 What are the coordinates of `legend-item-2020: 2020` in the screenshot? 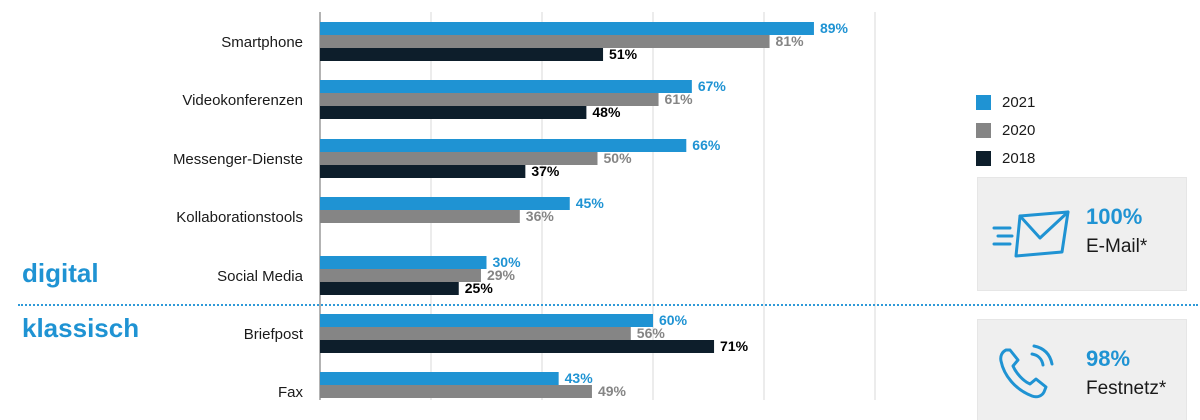 It's located at (1005, 130).